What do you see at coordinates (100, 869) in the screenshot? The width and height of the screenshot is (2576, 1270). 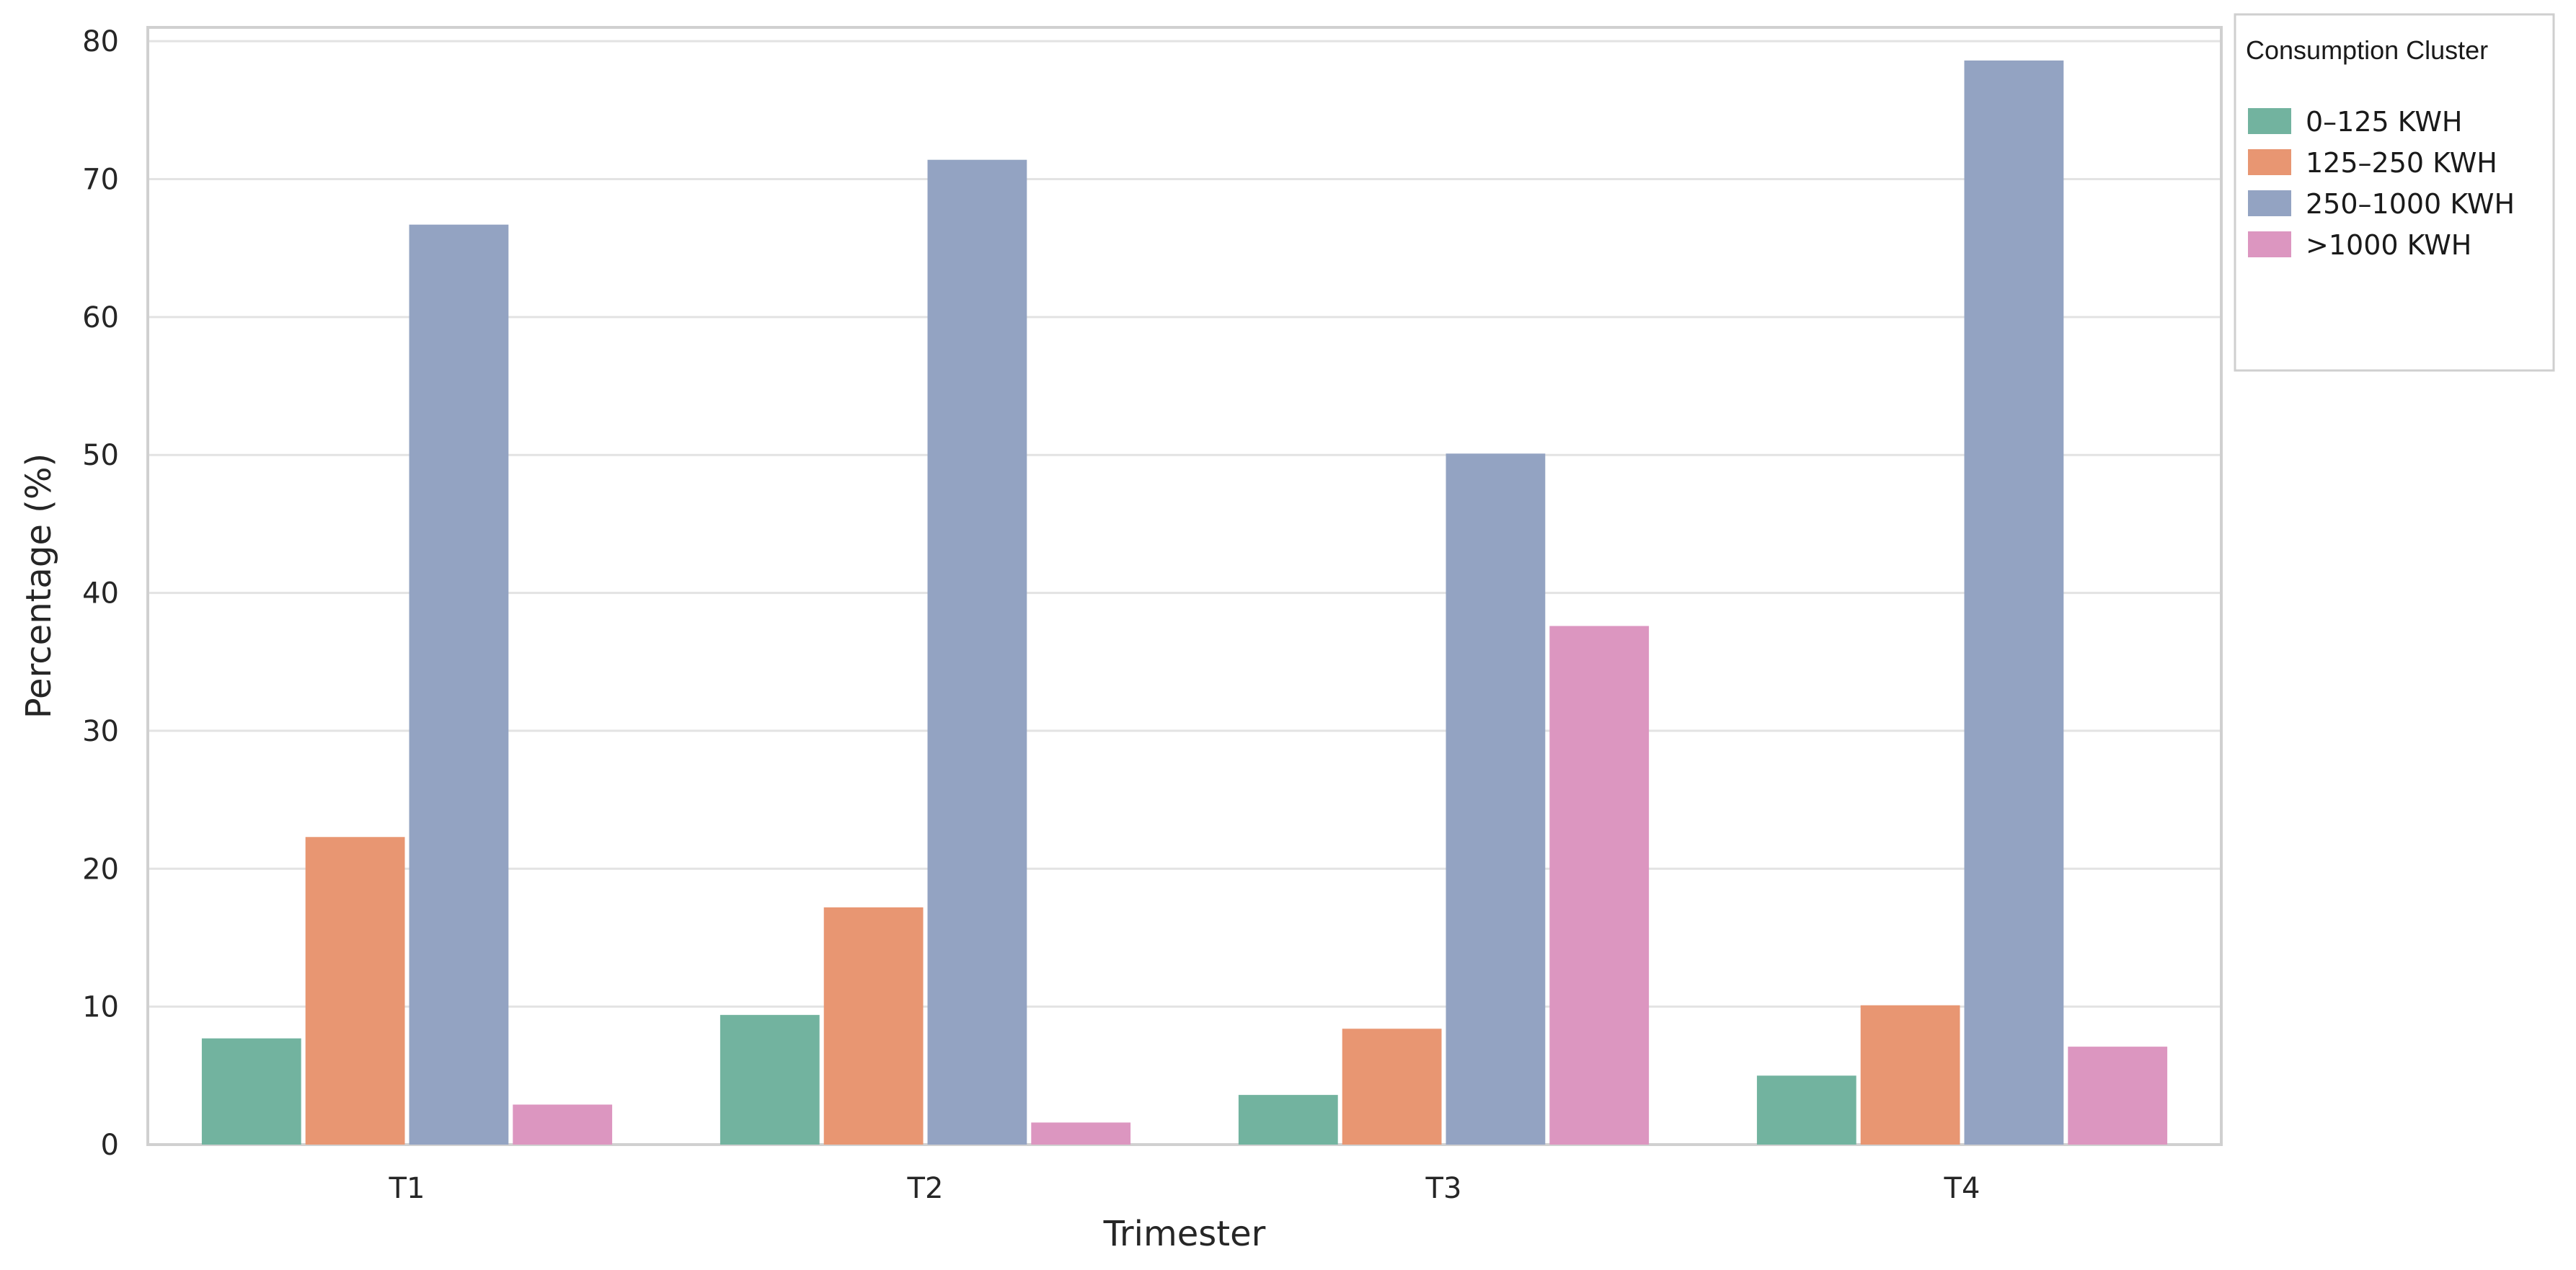 I see `y-tick-label: 20` at bounding box center [100, 869].